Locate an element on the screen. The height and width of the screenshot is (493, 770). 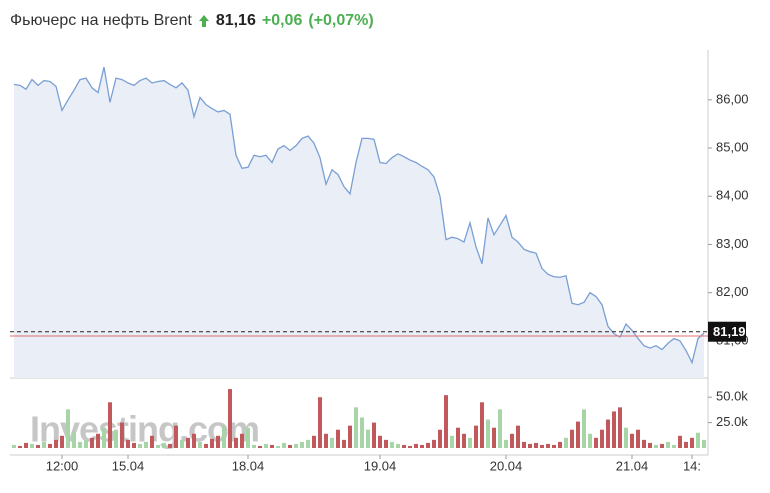
current-price-box is located at coordinates (727, 331).